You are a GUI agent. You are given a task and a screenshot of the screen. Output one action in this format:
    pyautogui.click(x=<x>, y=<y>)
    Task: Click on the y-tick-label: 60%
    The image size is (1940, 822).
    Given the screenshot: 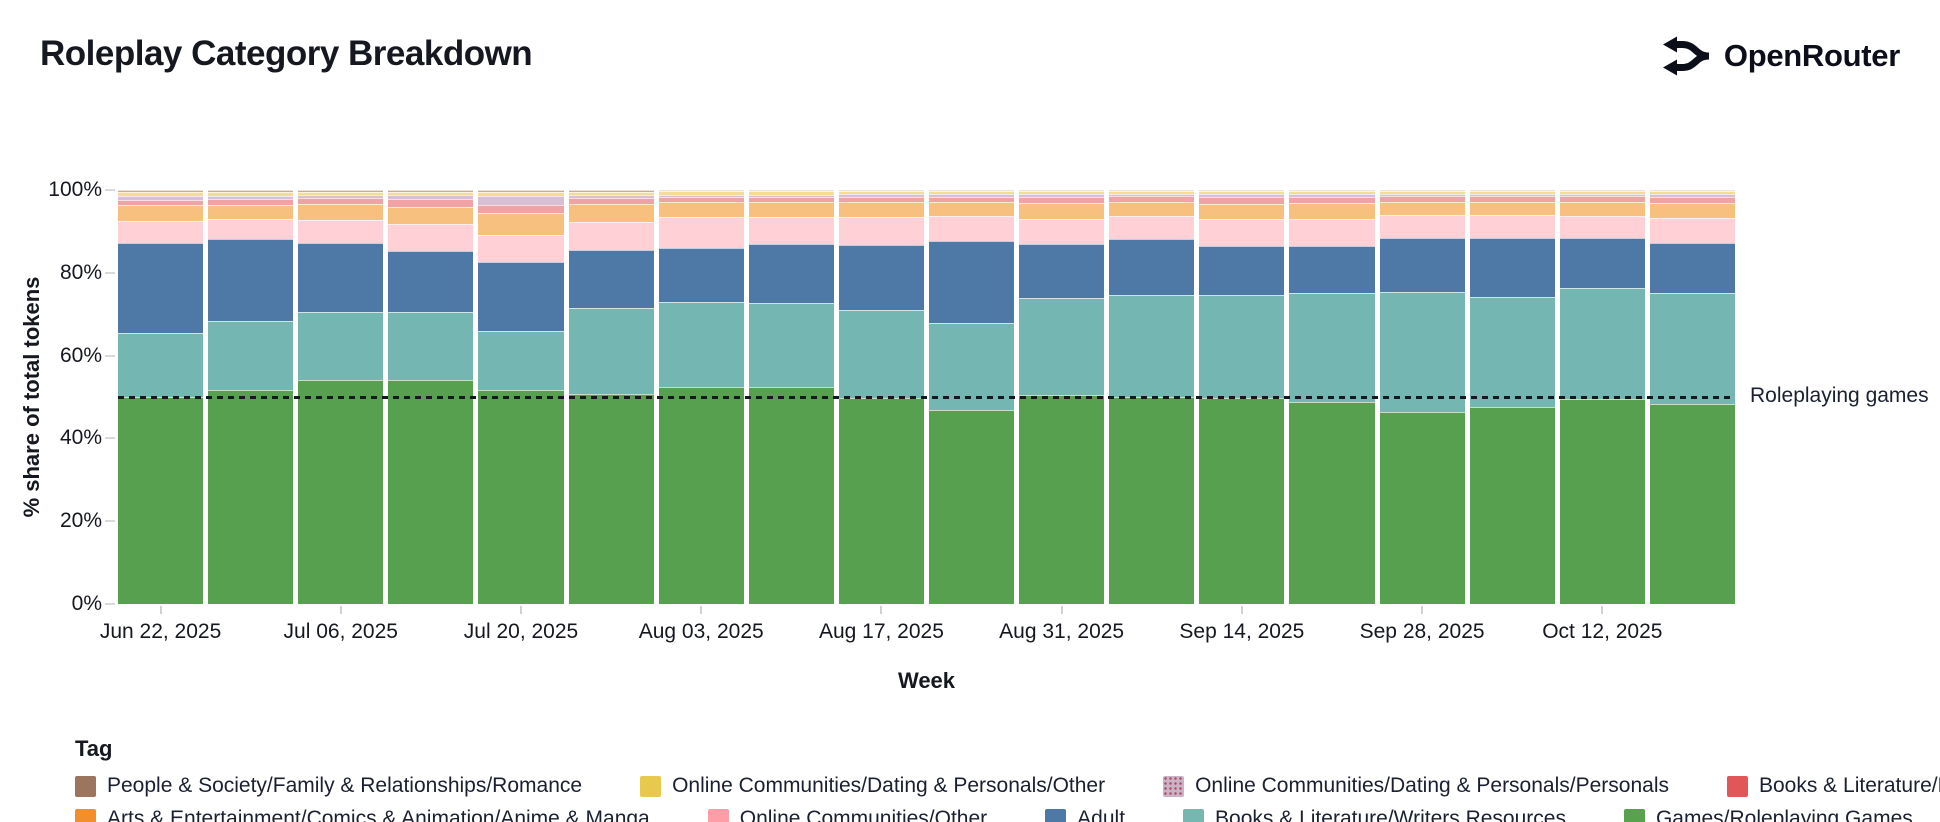 What is the action you would take?
    pyautogui.click(x=80, y=355)
    